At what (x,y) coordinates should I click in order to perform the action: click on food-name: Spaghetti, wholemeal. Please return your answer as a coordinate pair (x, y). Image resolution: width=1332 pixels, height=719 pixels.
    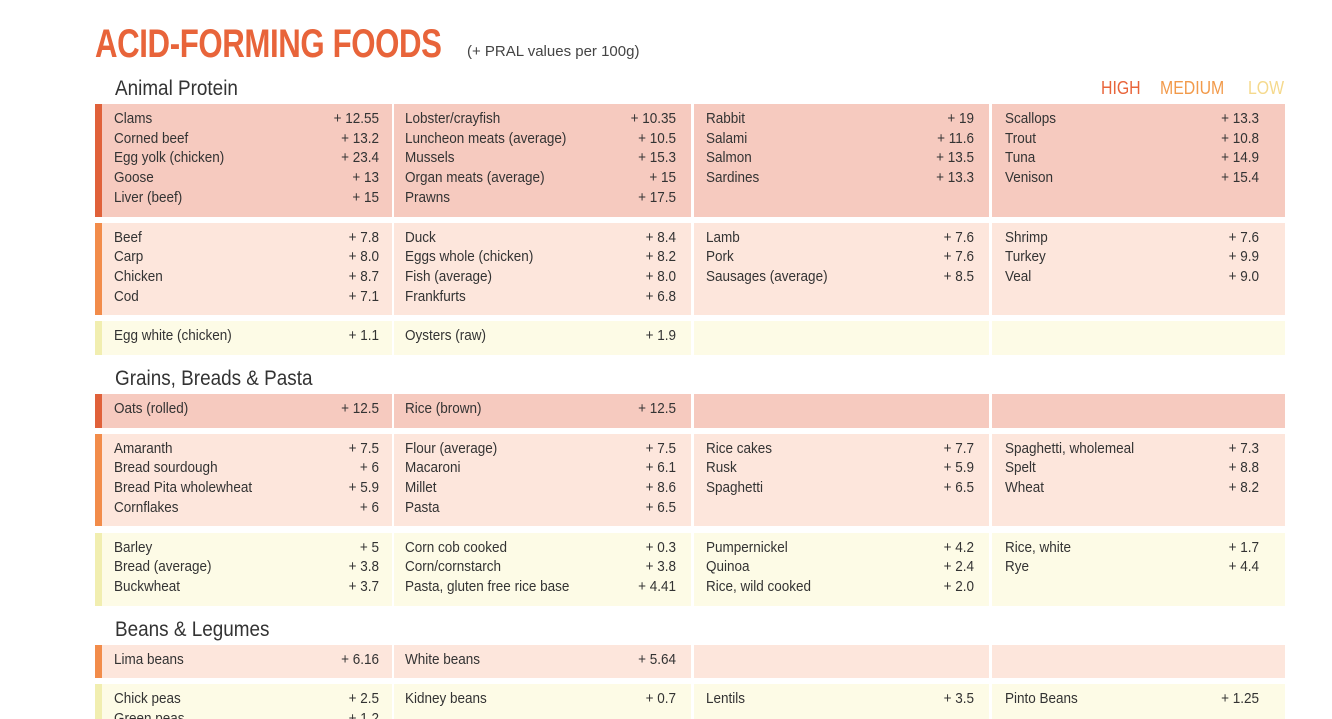
    Looking at the image, I should click on (1070, 448).